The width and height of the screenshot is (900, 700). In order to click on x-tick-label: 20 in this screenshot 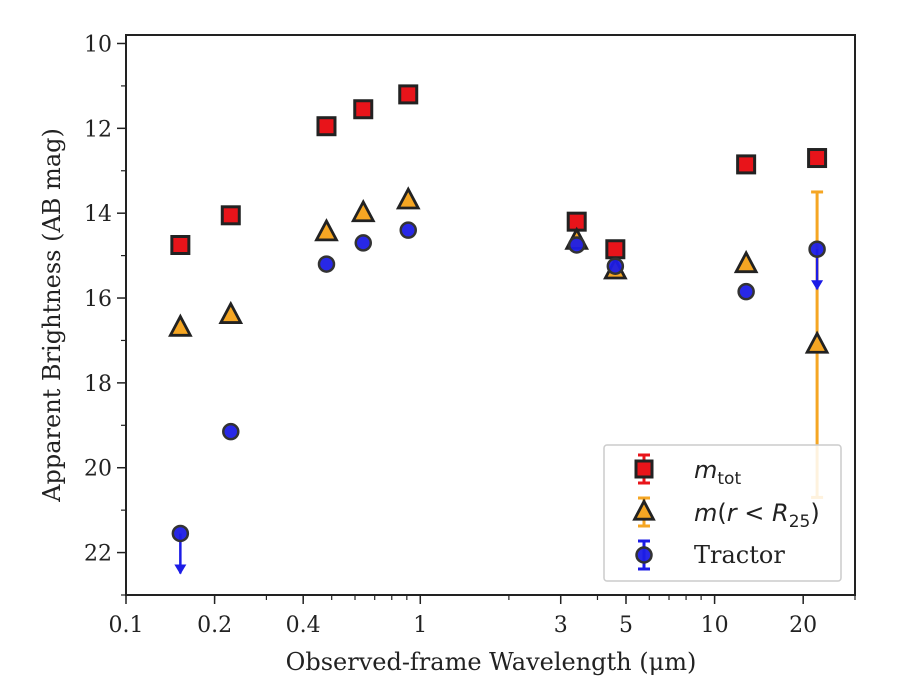, I will do `click(803, 625)`.